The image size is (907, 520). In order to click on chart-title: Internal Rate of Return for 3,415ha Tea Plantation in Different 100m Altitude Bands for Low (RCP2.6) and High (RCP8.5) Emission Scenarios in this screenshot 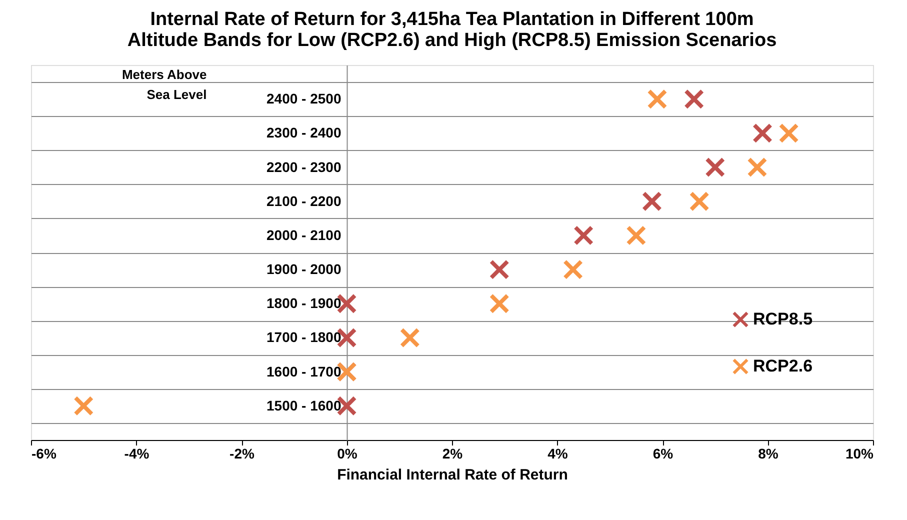, I will do `click(452, 30)`.